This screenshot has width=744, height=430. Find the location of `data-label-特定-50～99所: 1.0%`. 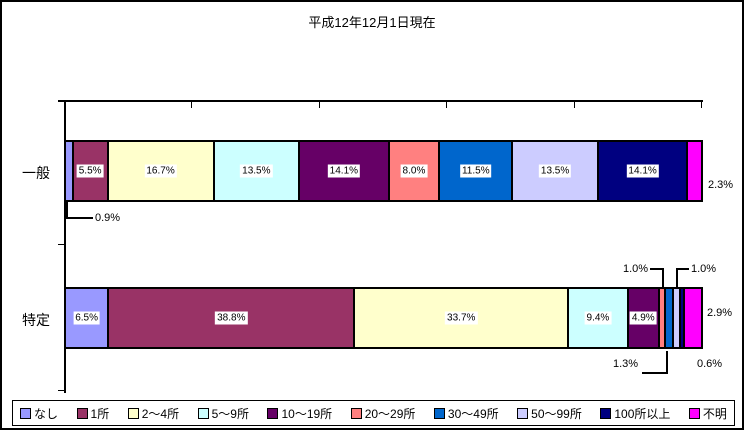

data-label-特定-50～99所: 1.0% is located at coordinates (704, 269).